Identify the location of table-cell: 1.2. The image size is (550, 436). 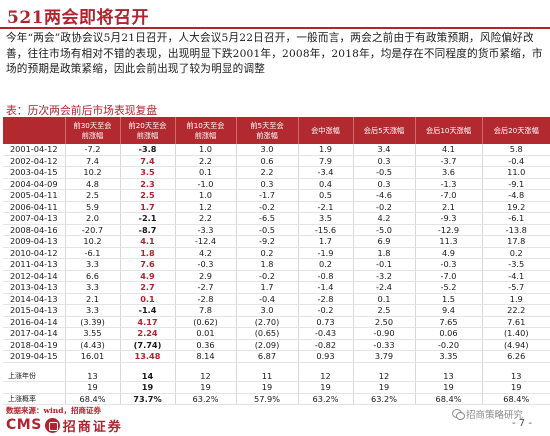
(206, 207).